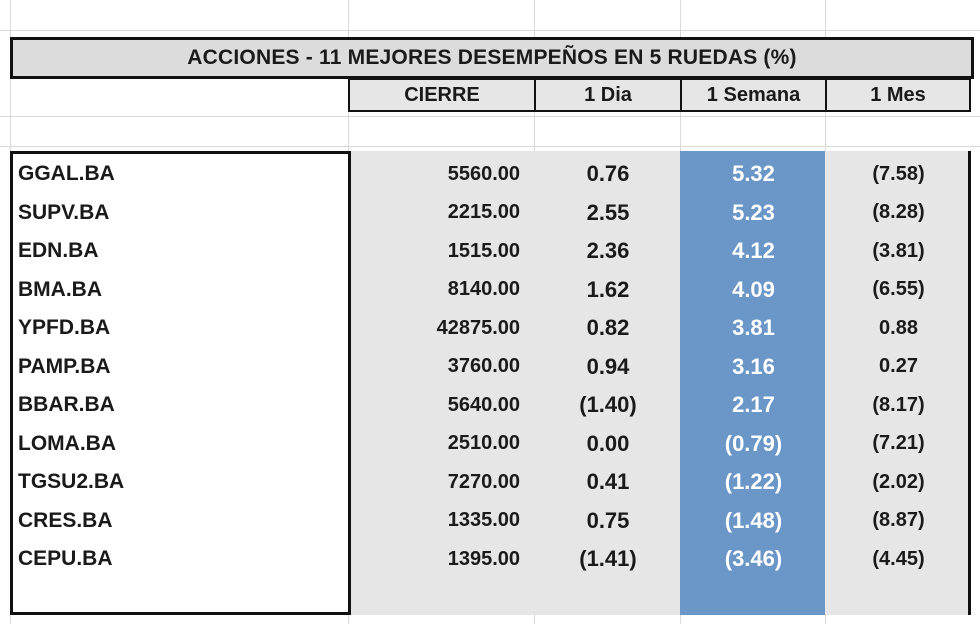 This screenshot has width=980, height=624. What do you see at coordinates (608, 251) in the screenshot?
I see `dia-cell: 2.36` at bounding box center [608, 251].